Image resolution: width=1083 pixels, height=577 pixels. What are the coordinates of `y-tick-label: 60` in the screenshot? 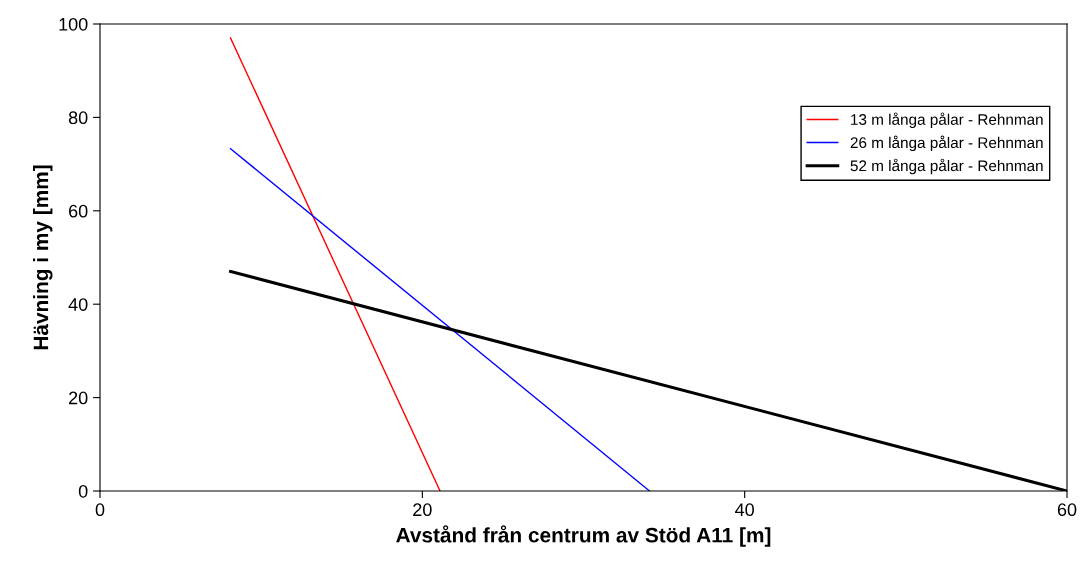 It's located at (78, 211).